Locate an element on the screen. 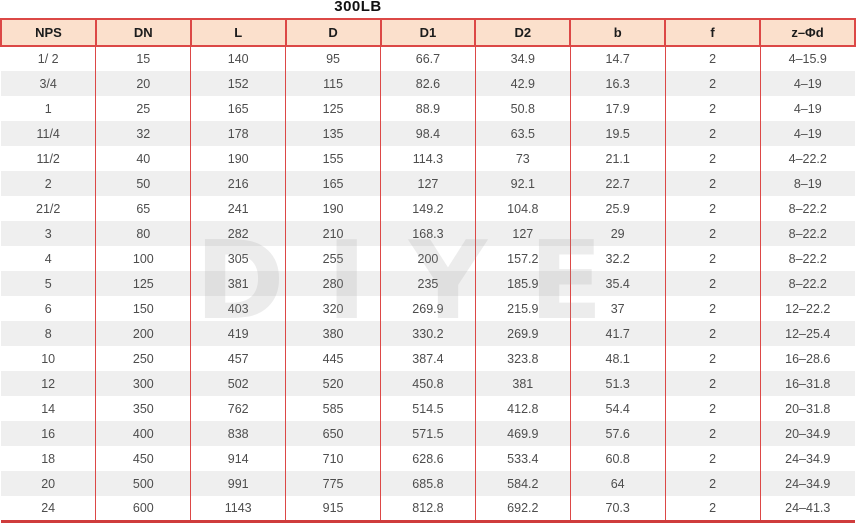  table-cell: 25 is located at coordinates (143, 108).